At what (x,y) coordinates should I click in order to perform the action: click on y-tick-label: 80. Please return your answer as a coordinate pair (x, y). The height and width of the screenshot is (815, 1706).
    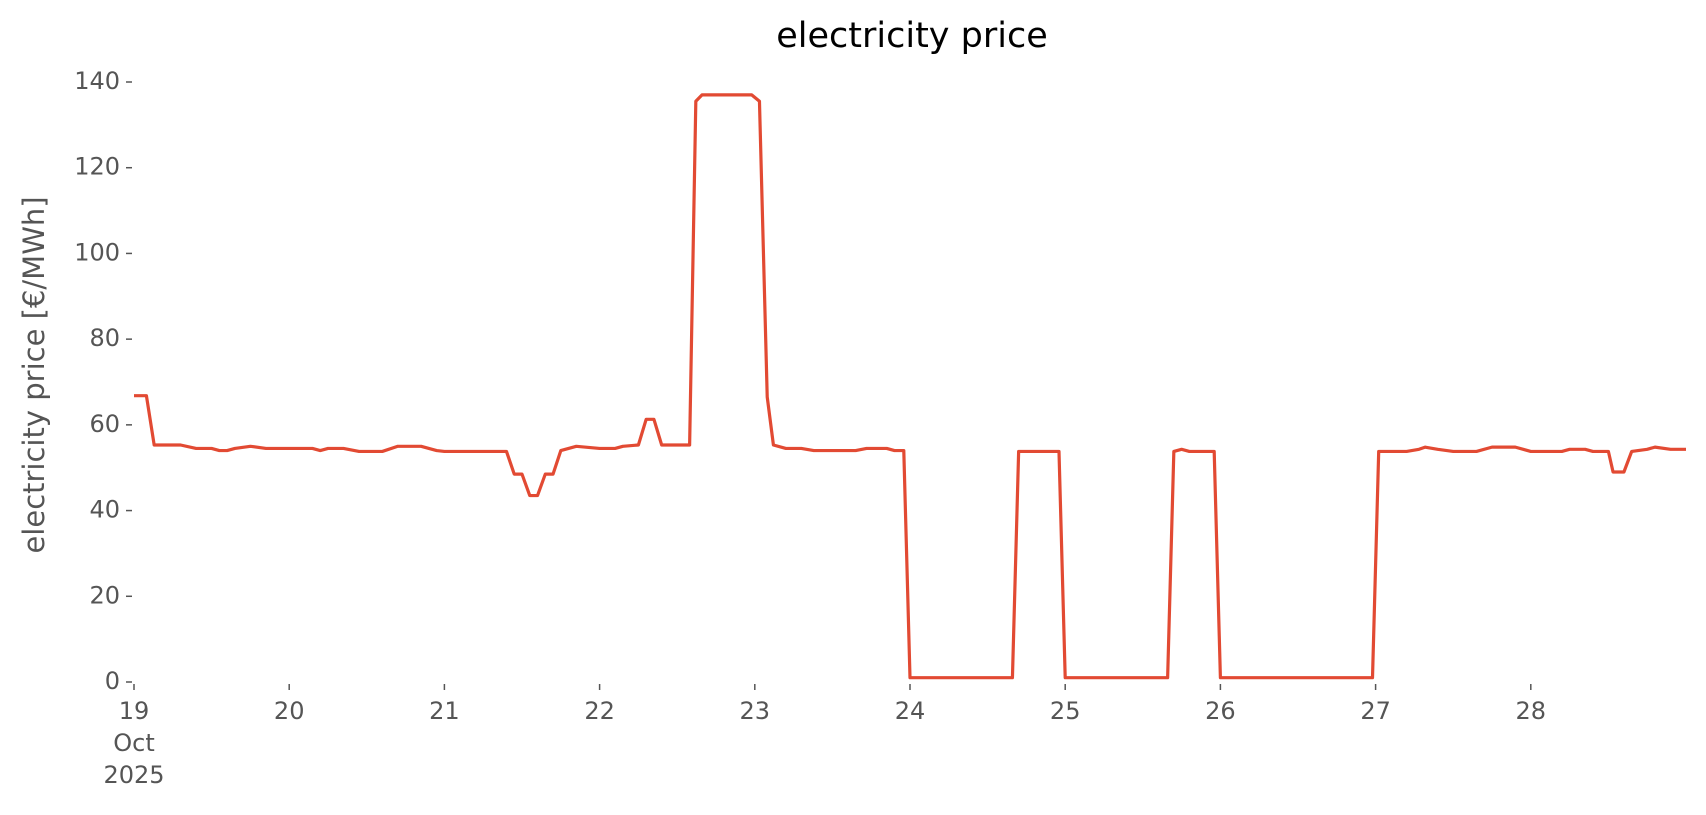
    Looking at the image, I should click on (104, 338).